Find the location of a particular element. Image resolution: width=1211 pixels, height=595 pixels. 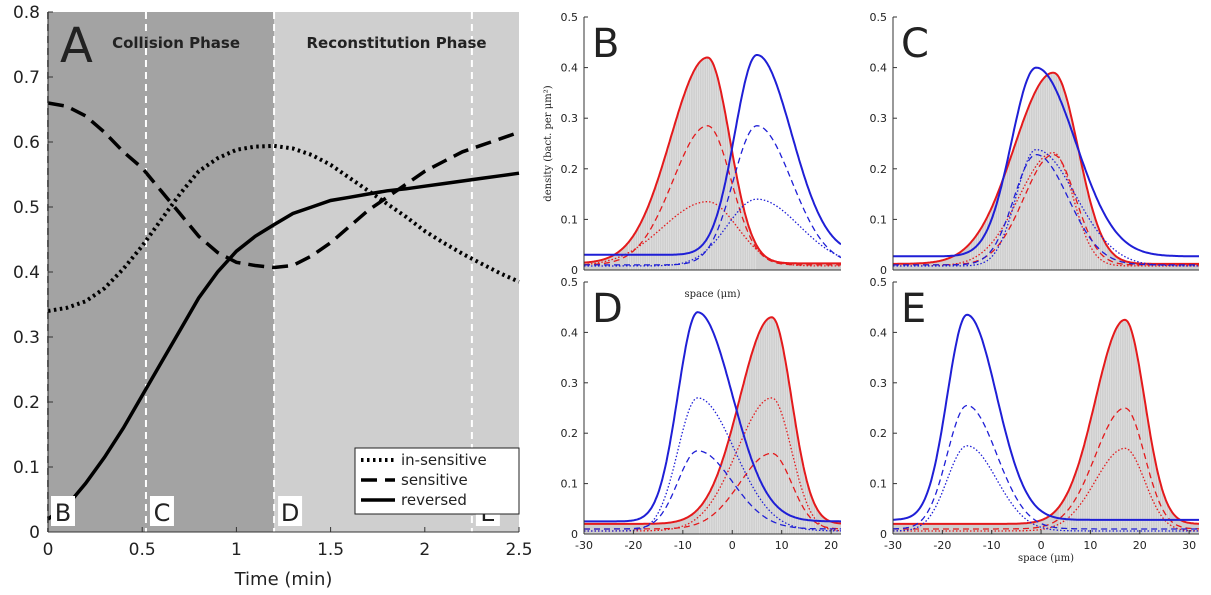

phase-label: Reconstitution Phase is located at coordinates (396, 43).